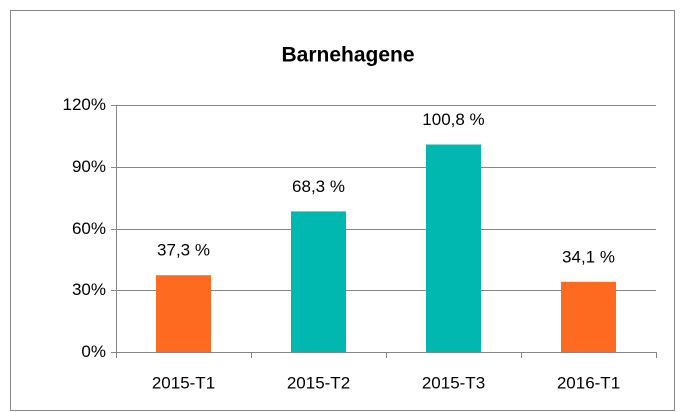 This screenshot has height=412, width=687. I want to click on y-tick-label: 0%, so click(93, 351).